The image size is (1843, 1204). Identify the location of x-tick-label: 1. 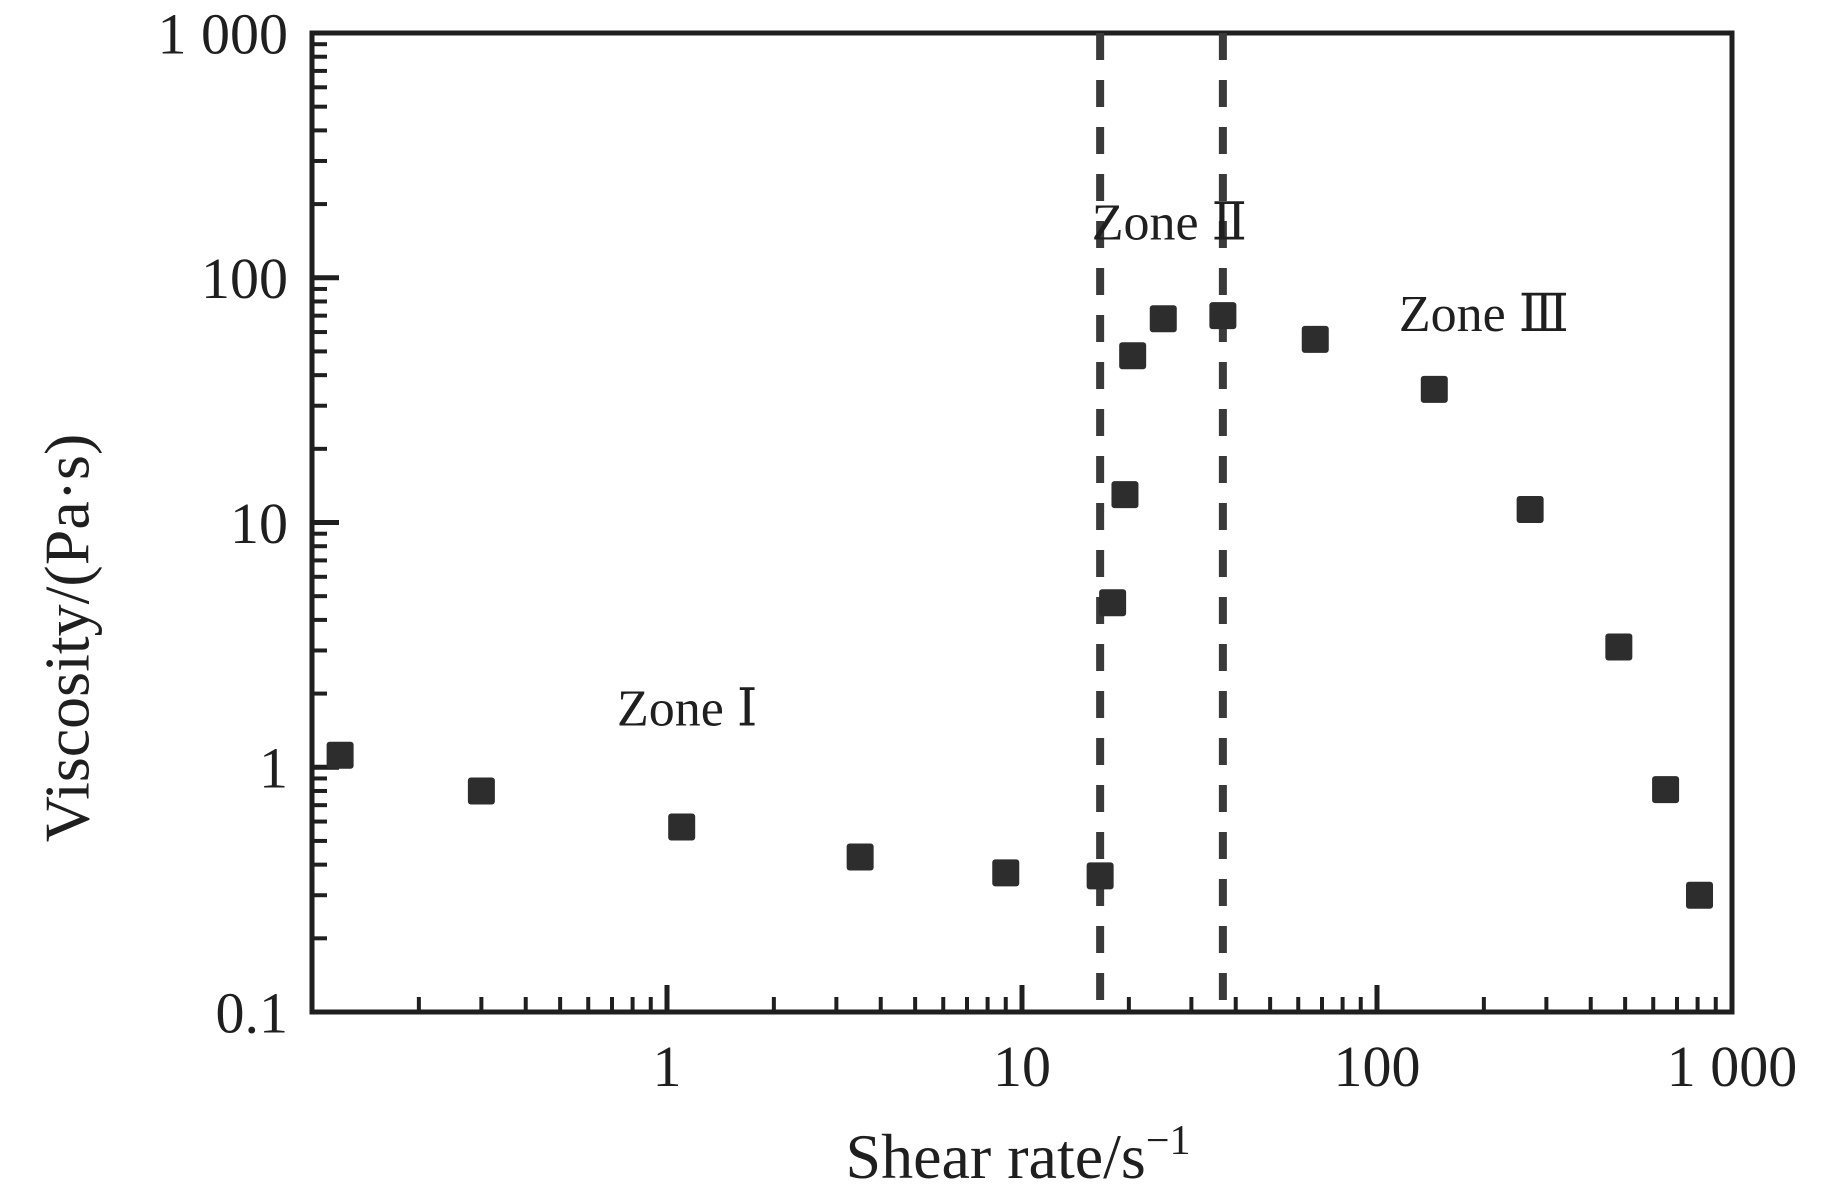
(667, 1066).